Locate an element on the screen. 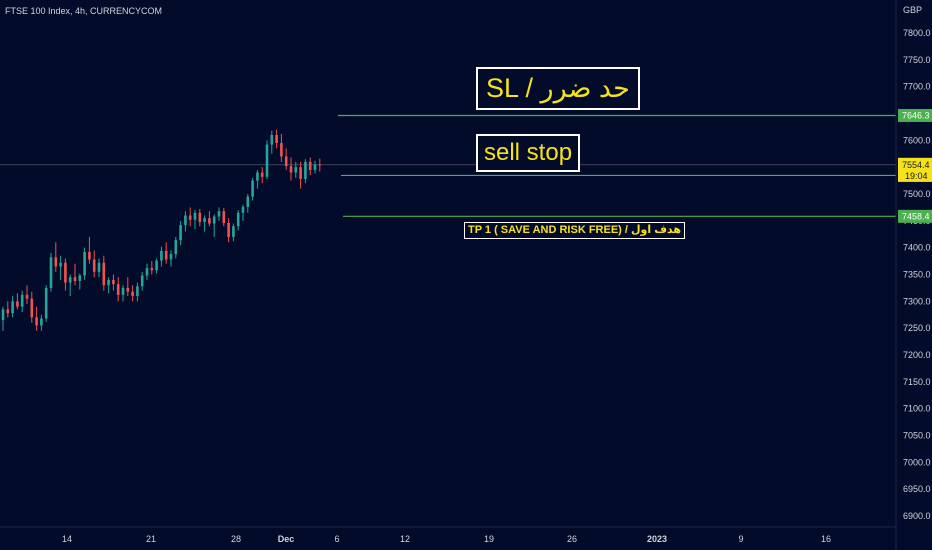 The width and height of the screenshot is (932, 550). level-lines is located at coordinates (617, 165).